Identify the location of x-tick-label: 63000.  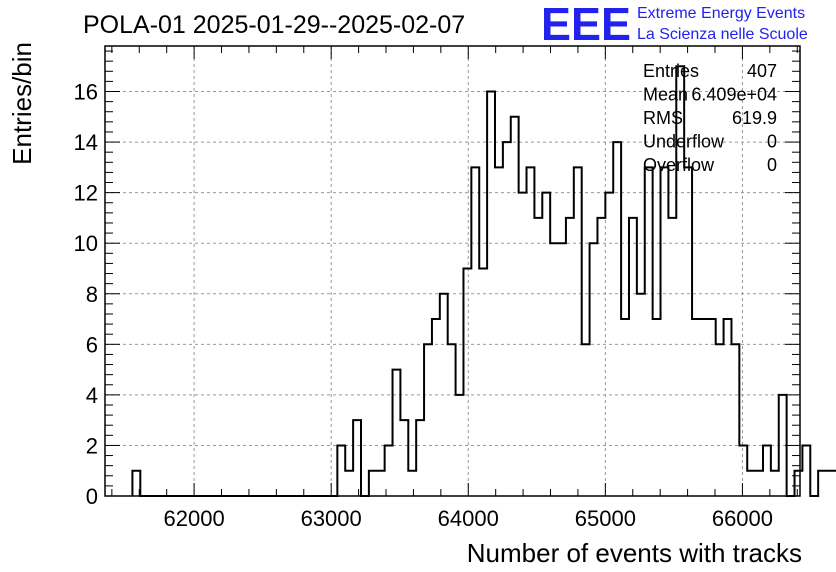
(331, 518).